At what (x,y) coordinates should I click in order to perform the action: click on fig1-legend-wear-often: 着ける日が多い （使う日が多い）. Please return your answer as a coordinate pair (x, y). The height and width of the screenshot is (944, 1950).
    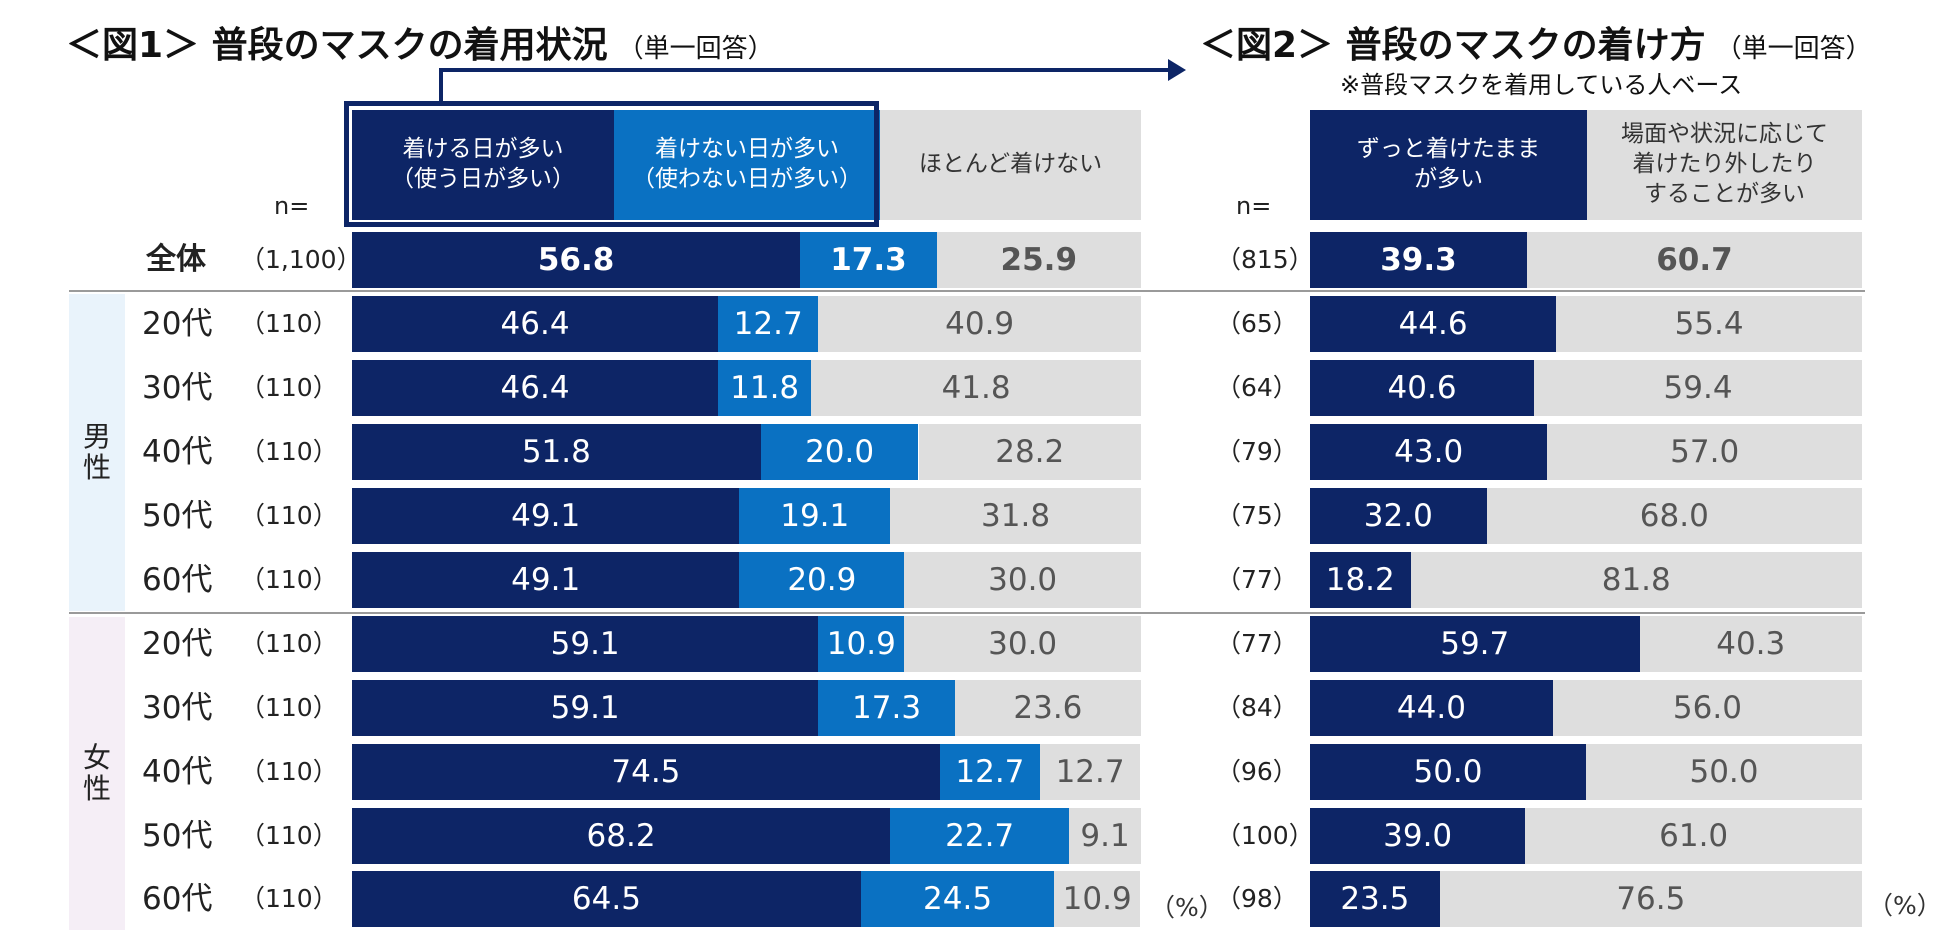
    Looking at the image, I should click on (483, 165).